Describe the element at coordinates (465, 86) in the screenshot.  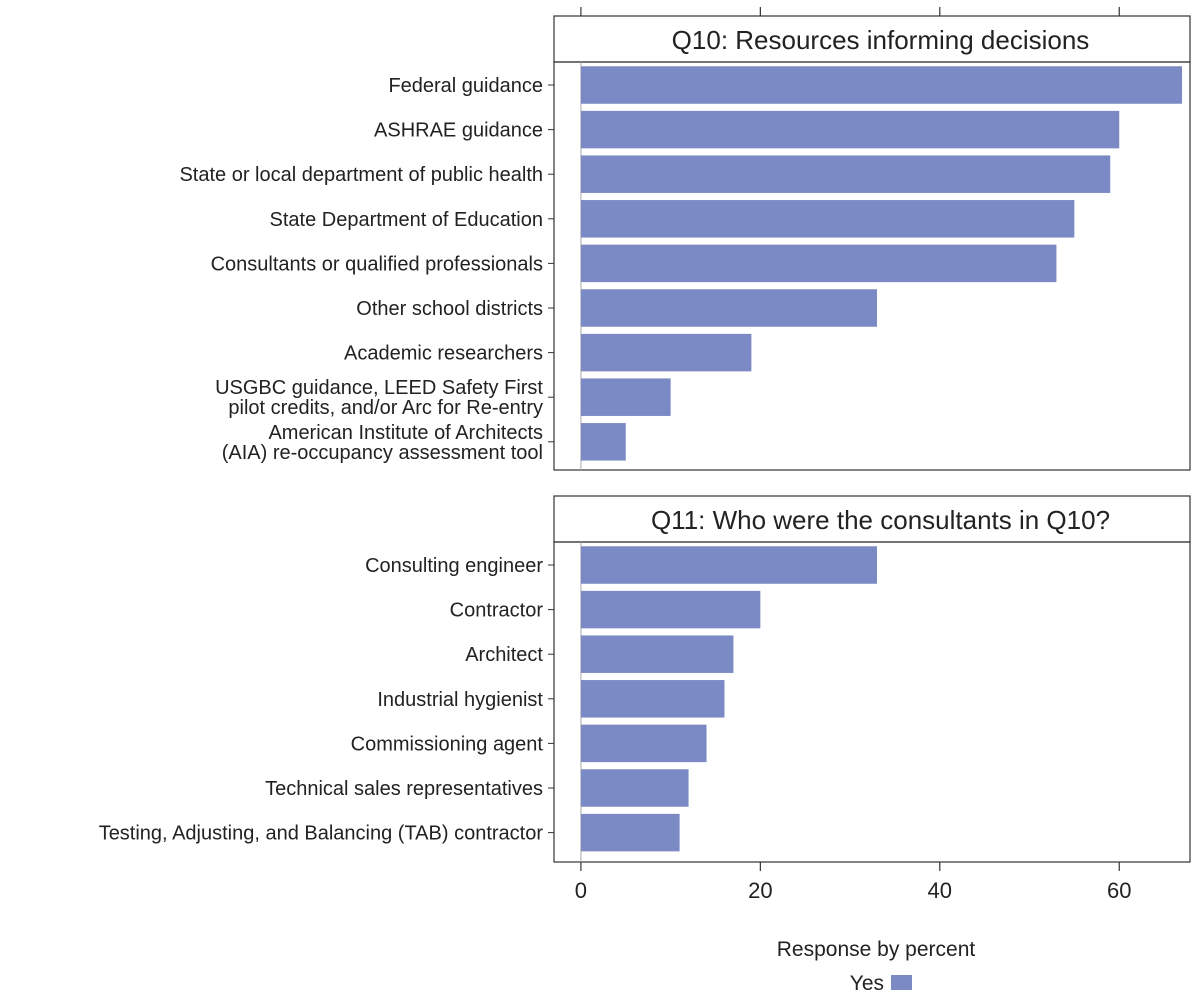
I see `category-label: Federal guidance` at that location.